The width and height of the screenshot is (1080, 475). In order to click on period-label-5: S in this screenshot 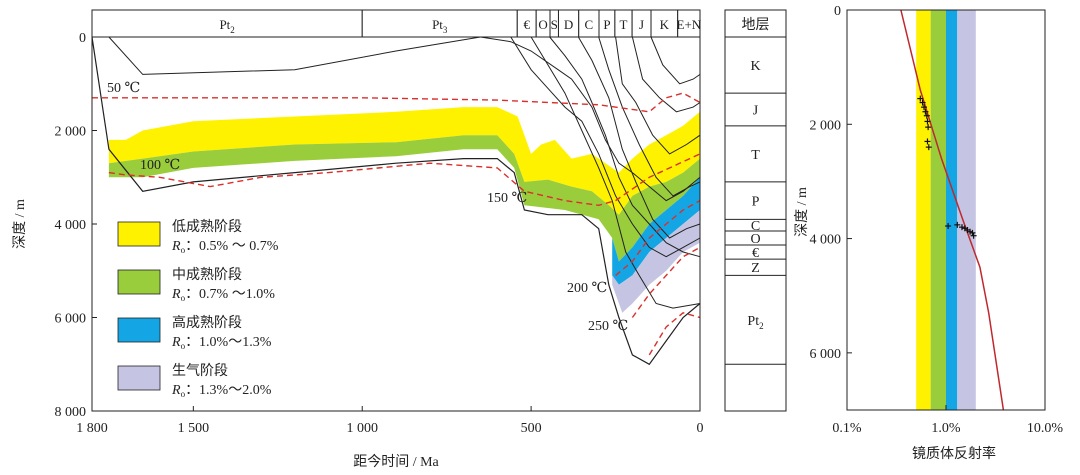, I will do `click(554, 24)`.